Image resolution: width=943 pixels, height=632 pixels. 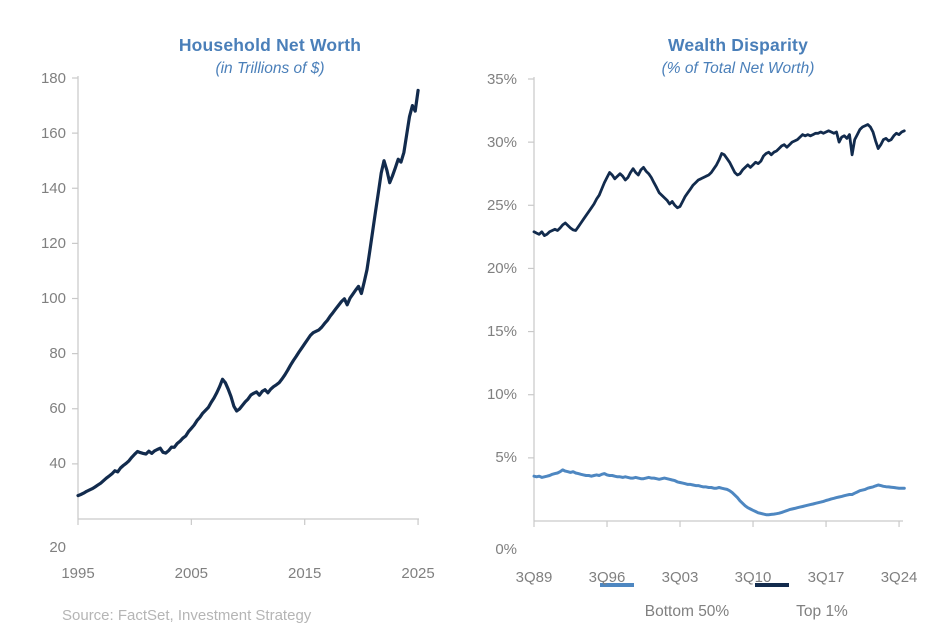 I want to click on y-tick-label: 140, so click(x=53, y=188).